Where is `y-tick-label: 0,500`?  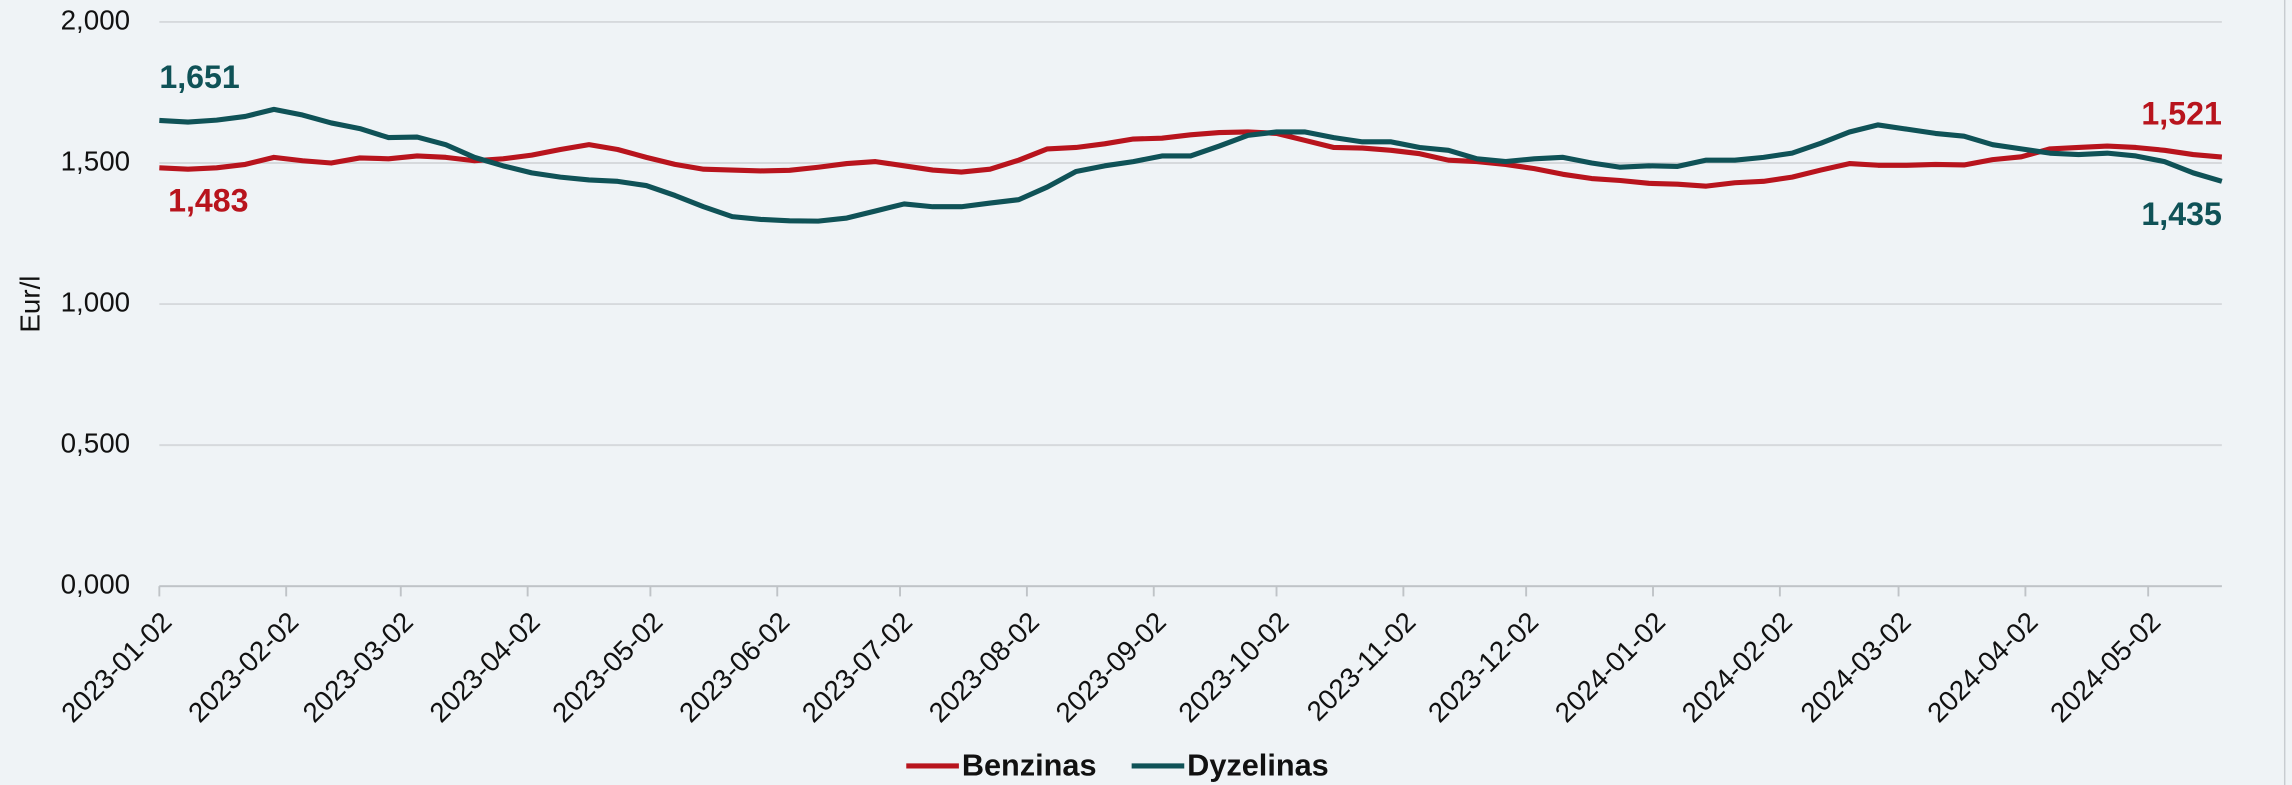 y-tick-label: 0,500 is located at coordinates (95, 442).